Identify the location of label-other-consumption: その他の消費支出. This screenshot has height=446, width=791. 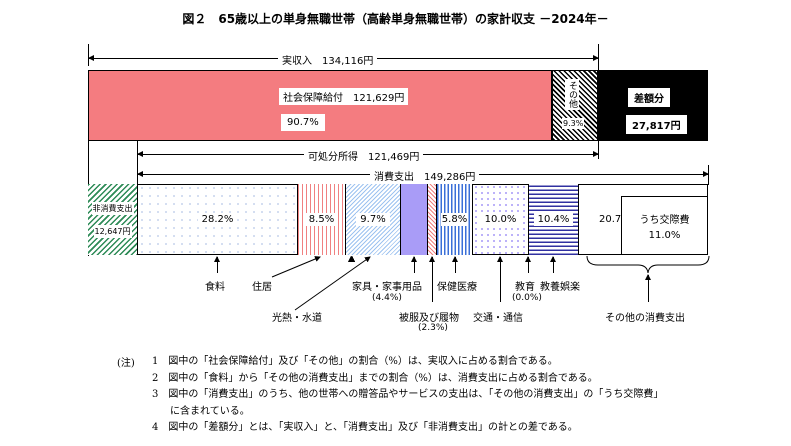
(645, 318).